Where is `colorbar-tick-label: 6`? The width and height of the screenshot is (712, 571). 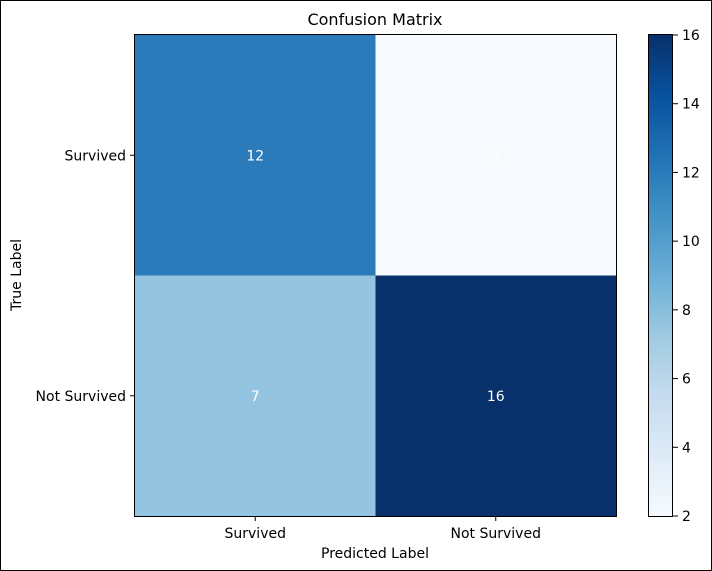
colorbar-tick-label: 6 is located at coordinates (686, 380).